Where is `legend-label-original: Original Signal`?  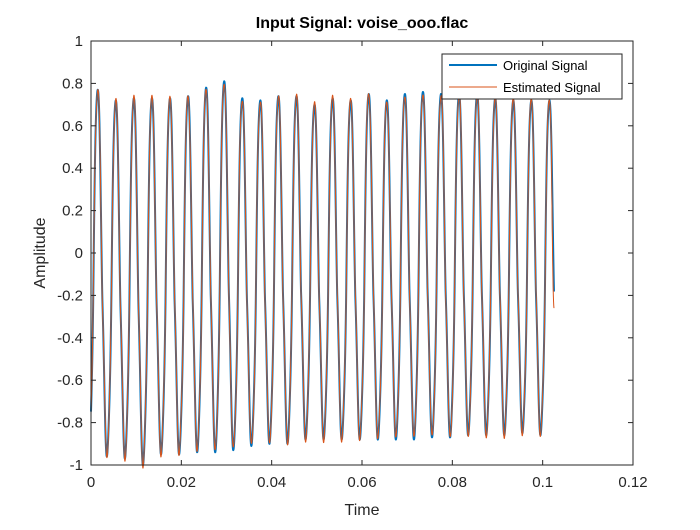 legend-label-original: Original Signal is located at coordinates (545, 65).